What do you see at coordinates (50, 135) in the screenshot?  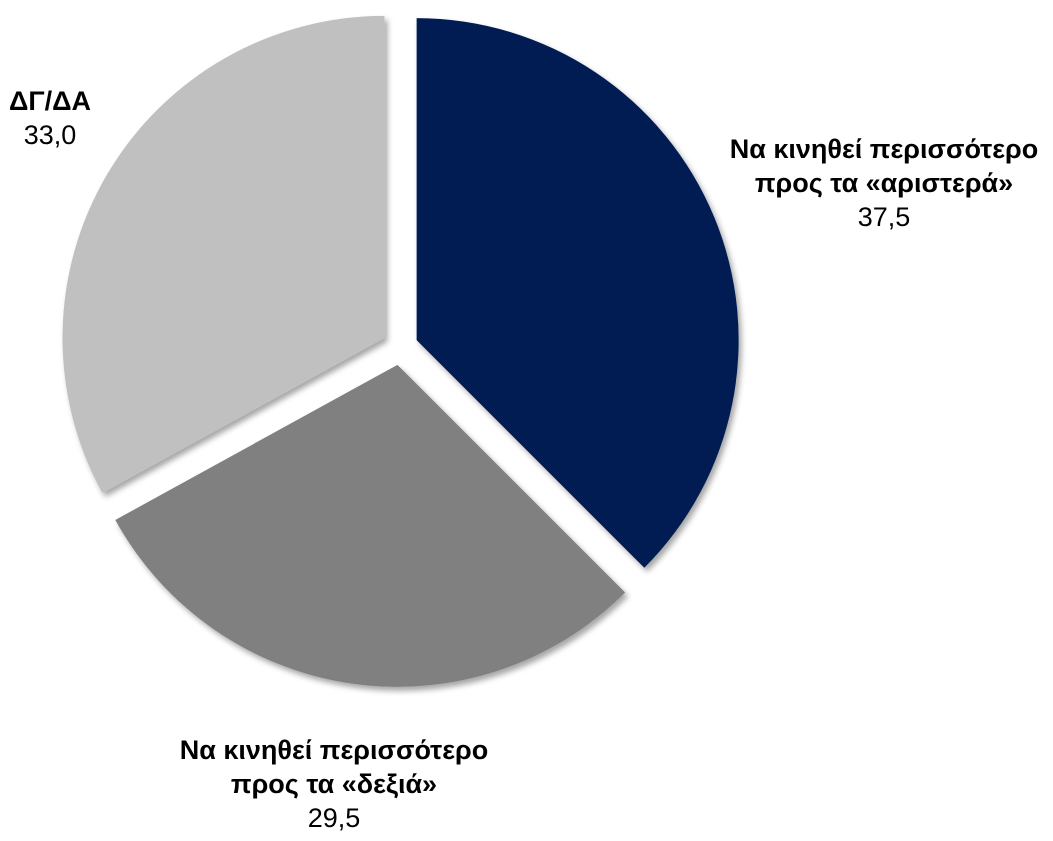 I see `slice-value: 33,0` at bounding box center [50, 135].